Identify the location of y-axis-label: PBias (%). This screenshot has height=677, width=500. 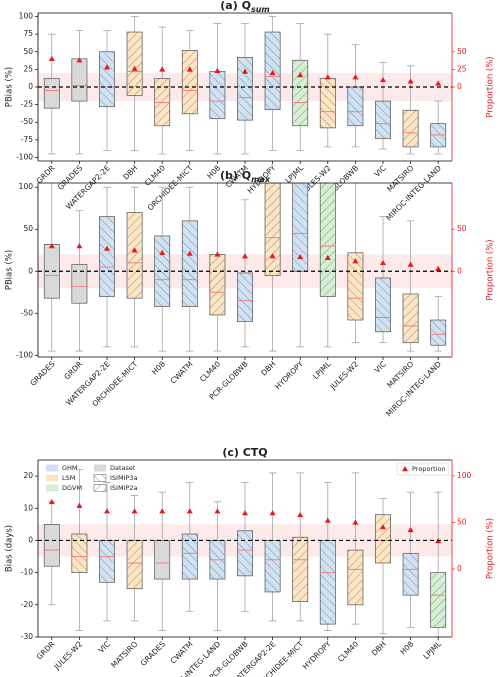
(10, 87).